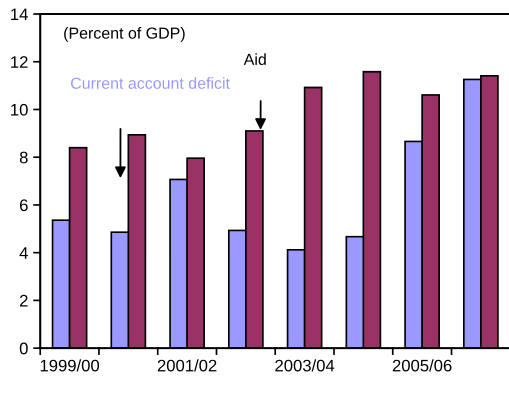 Image resolution: width=509 pixels, height=412 pixels. I want to click on y-tick-label: 8, so click(24, 158).